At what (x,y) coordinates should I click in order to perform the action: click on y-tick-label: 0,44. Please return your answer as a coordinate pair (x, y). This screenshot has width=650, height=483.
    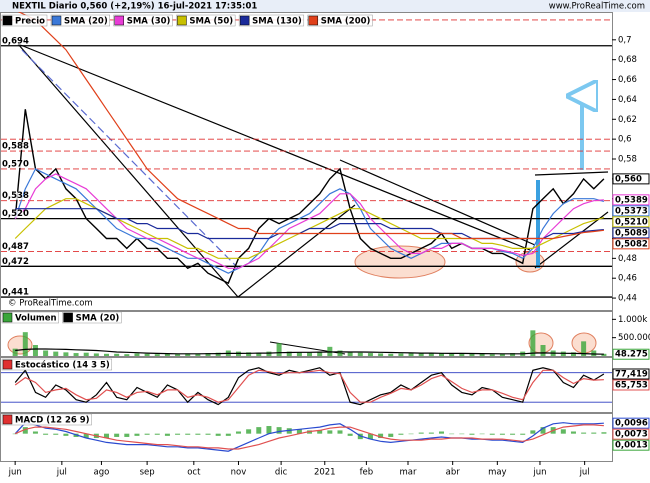
    Looking at the image, I should click on (627, 299).